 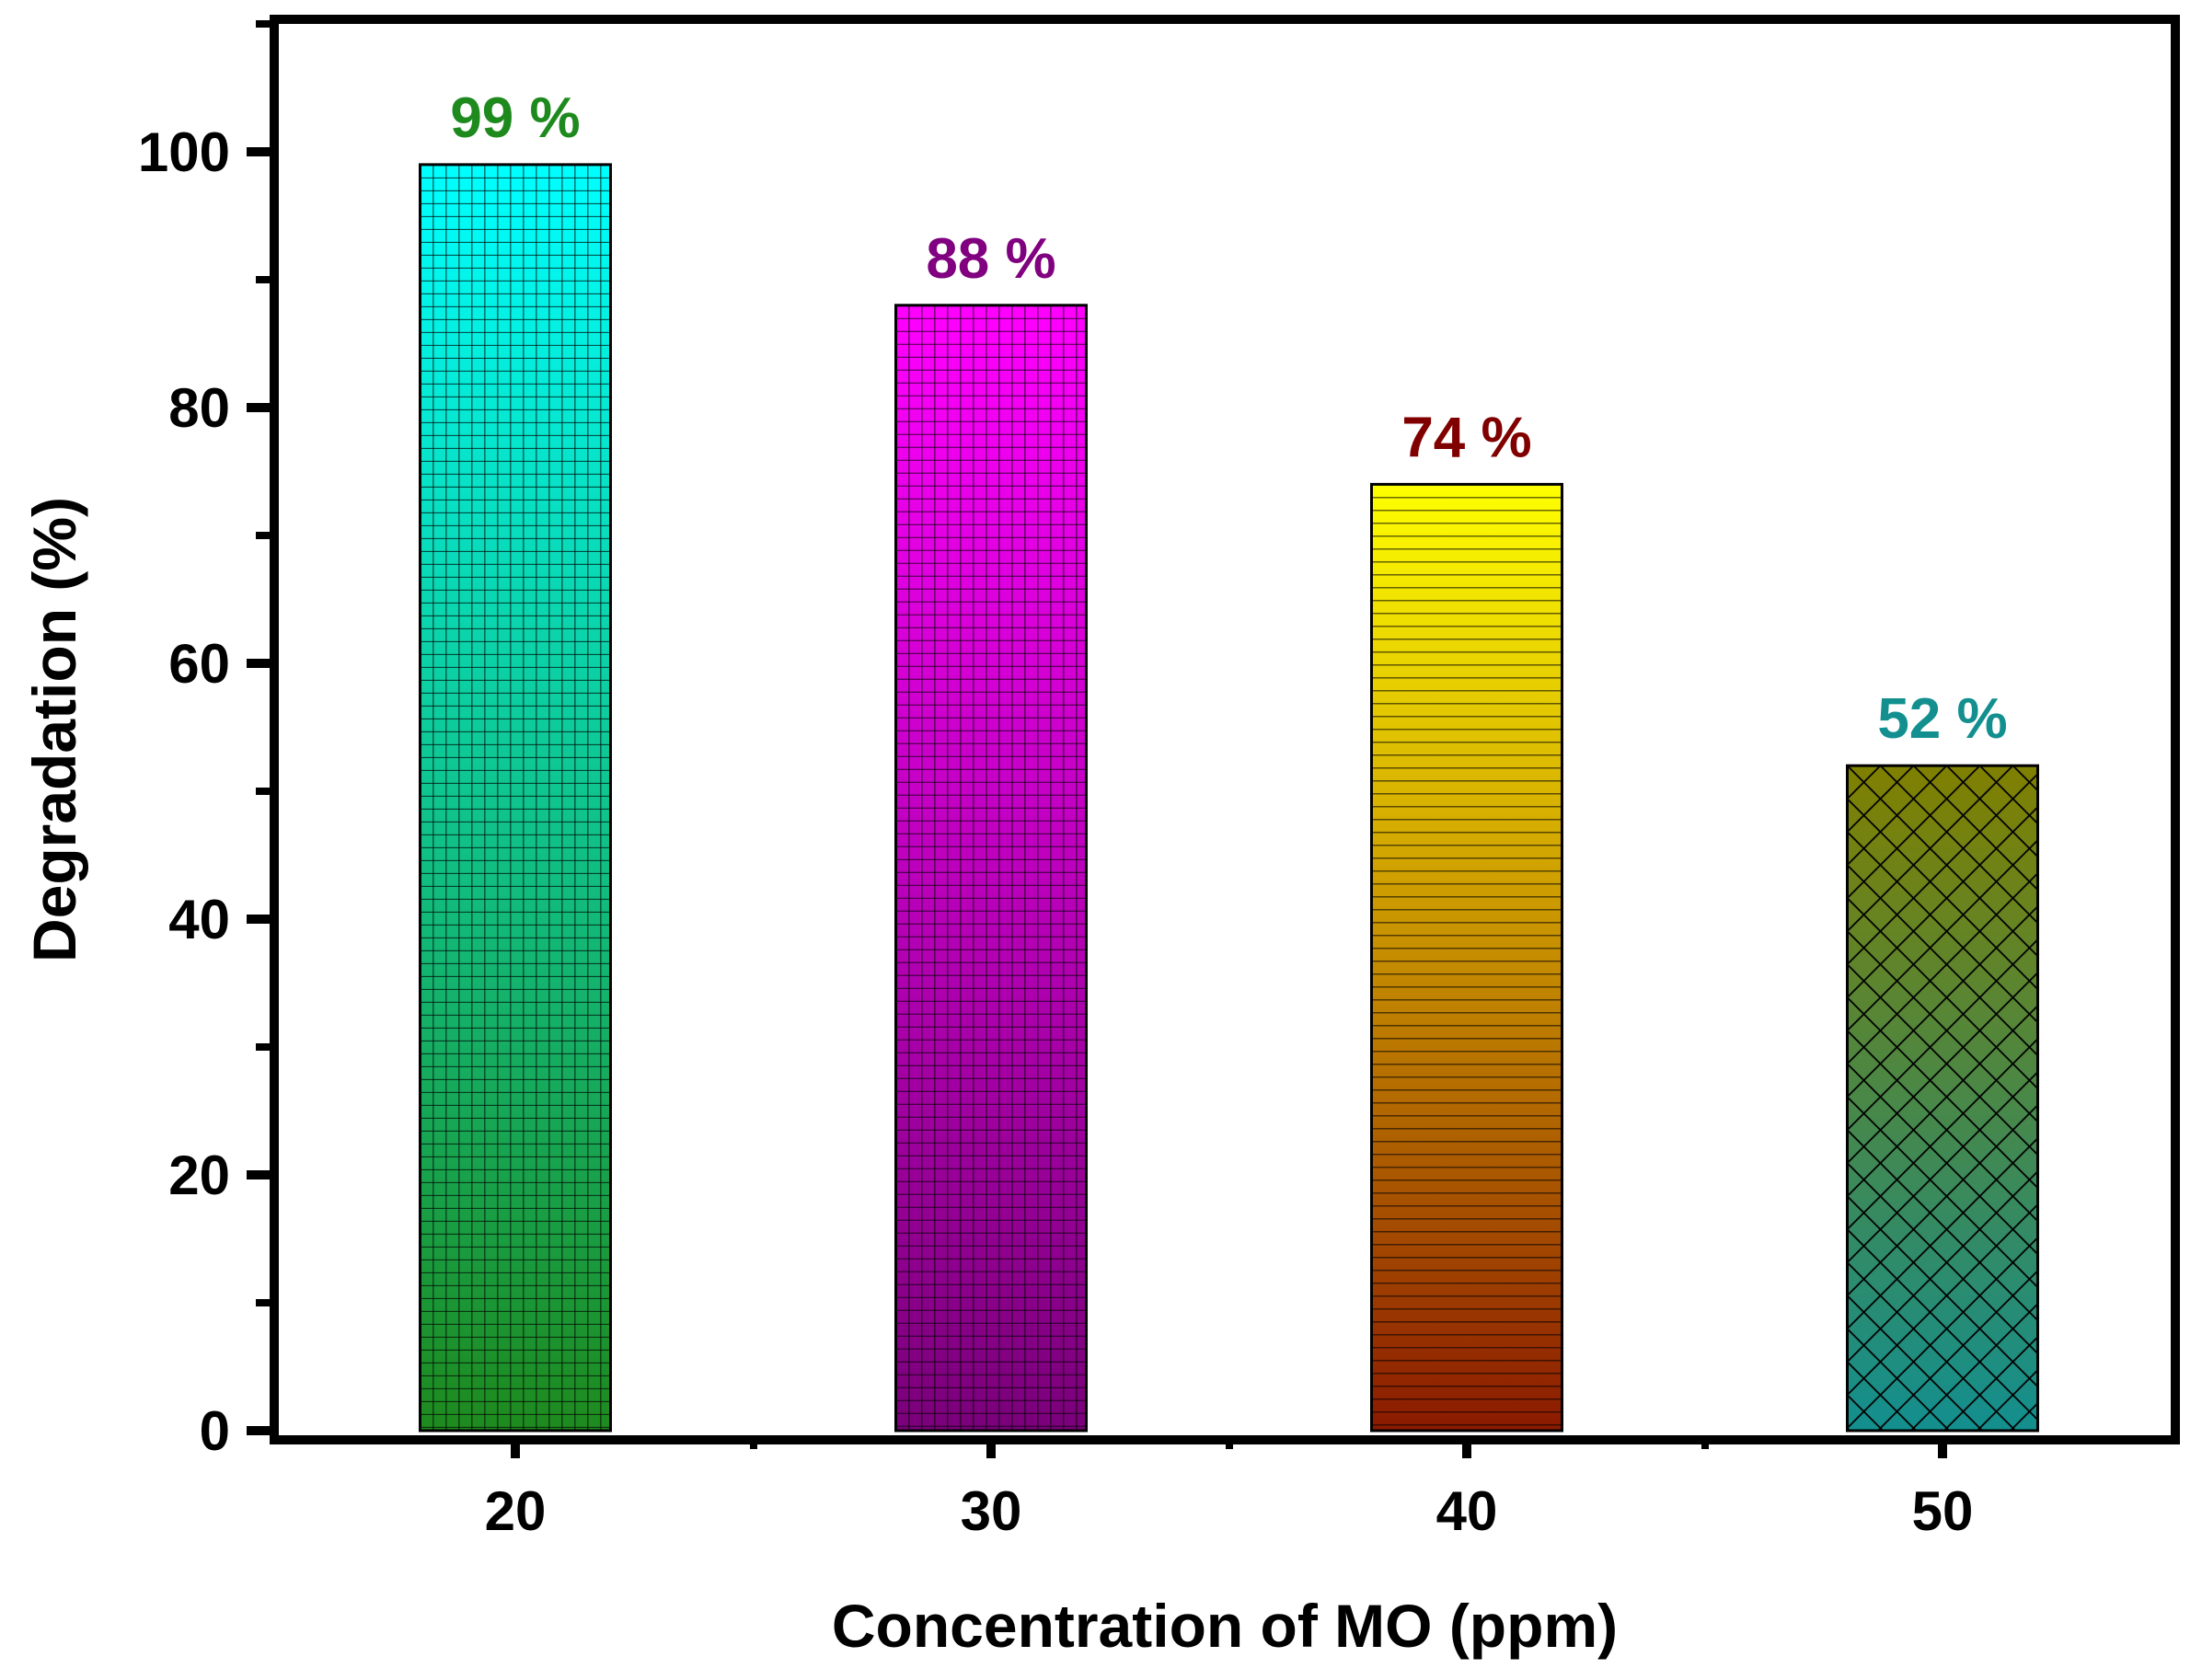 What do you see at coordinates (1466, 957) in the screenshot?
I see `bar-40-hatch` at bounding box center [1466, 957].